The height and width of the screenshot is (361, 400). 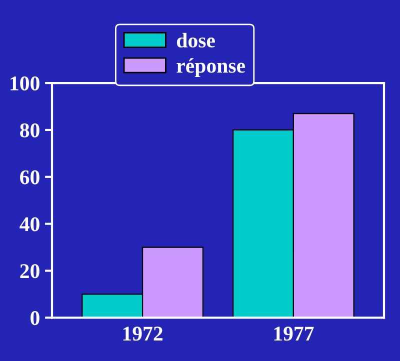 What do you see at coordinates (211, 68) in the screenshot?
I see `legend-label: réponse` at bounding box center [211, 68].